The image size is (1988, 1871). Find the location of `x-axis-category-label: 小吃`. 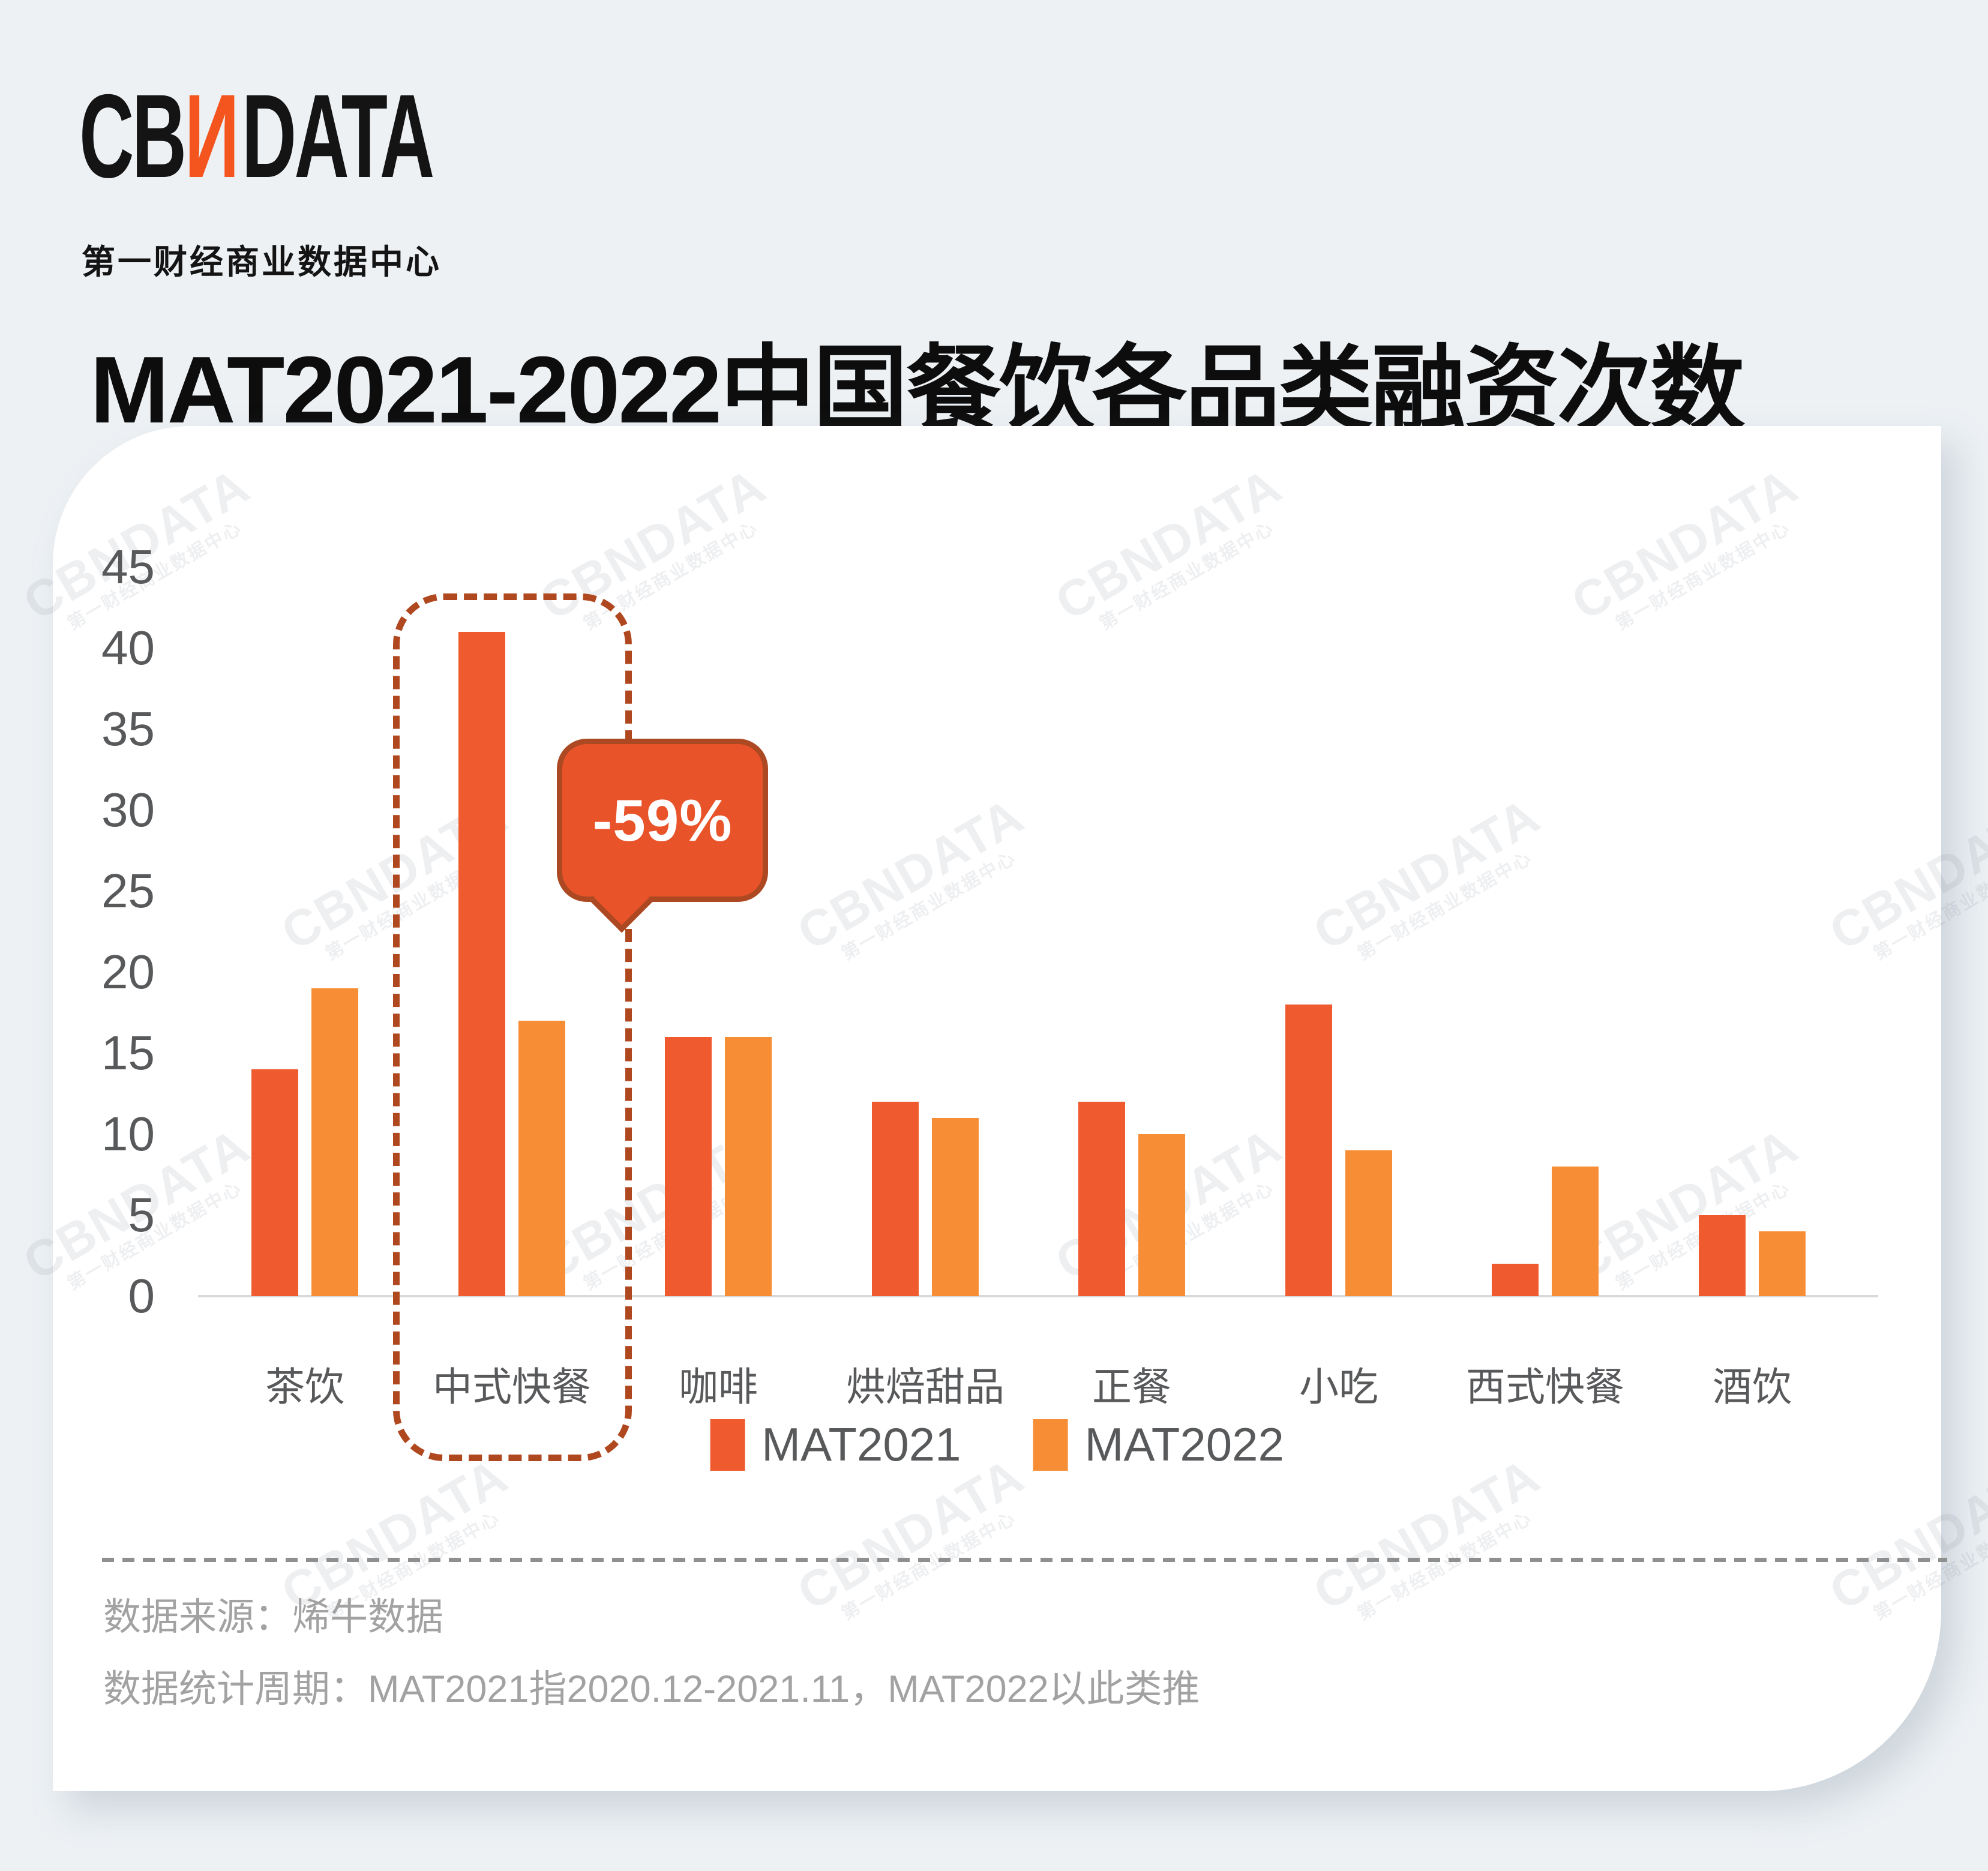

x-axis-category-label: 小吃 is located at coordinates (1338, 1387).